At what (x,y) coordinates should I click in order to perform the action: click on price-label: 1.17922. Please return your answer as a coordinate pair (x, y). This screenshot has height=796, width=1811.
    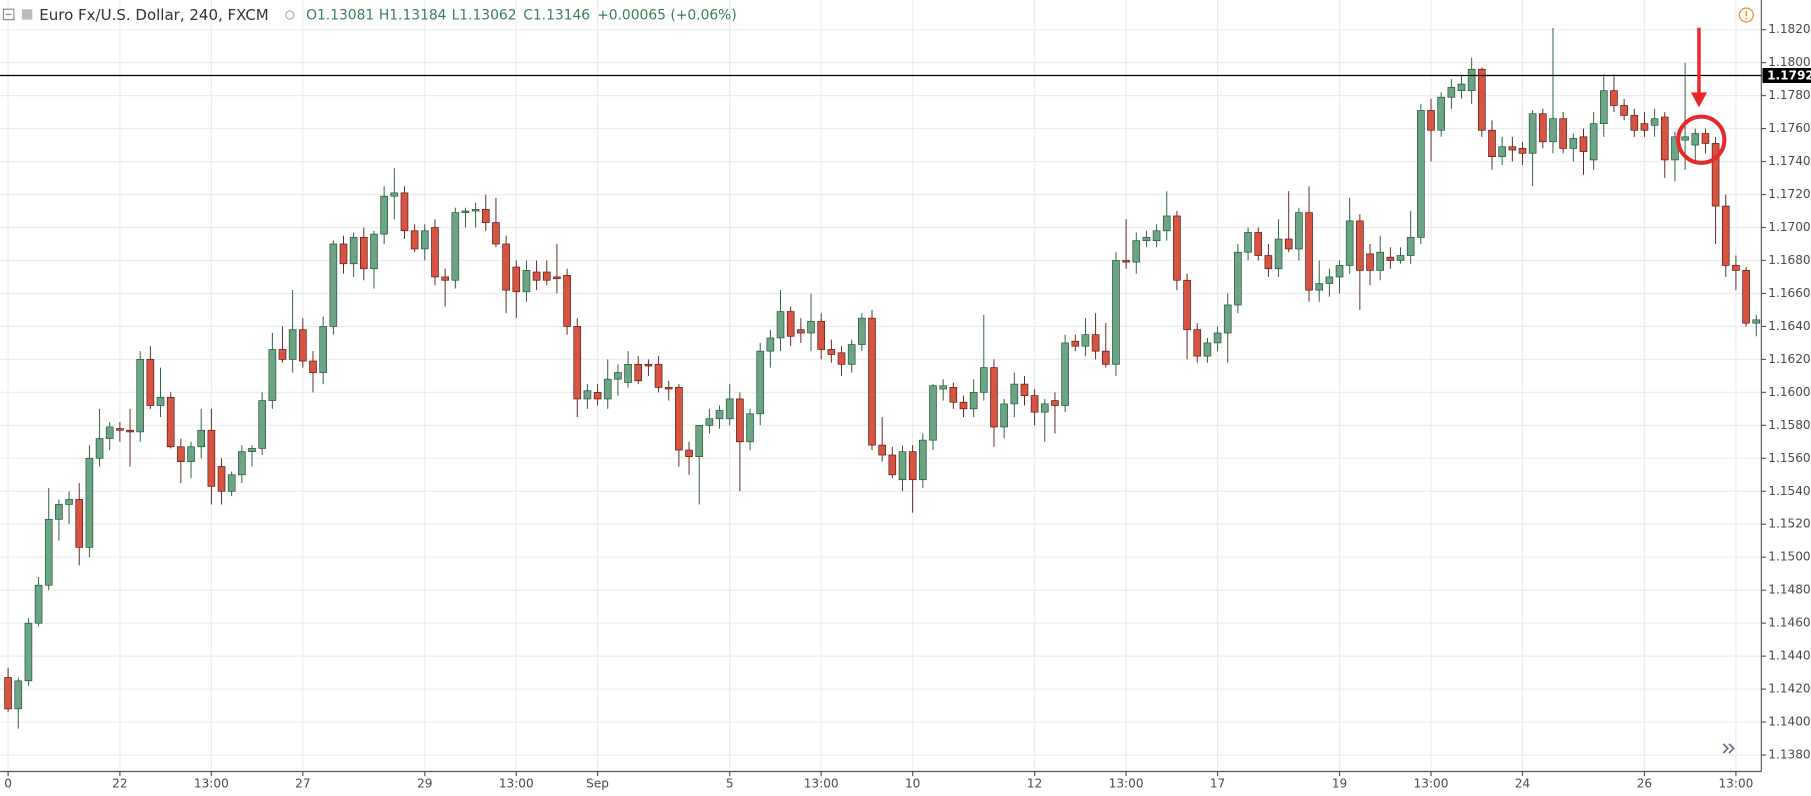
    Looking at the image, I should click on (1789, 76).